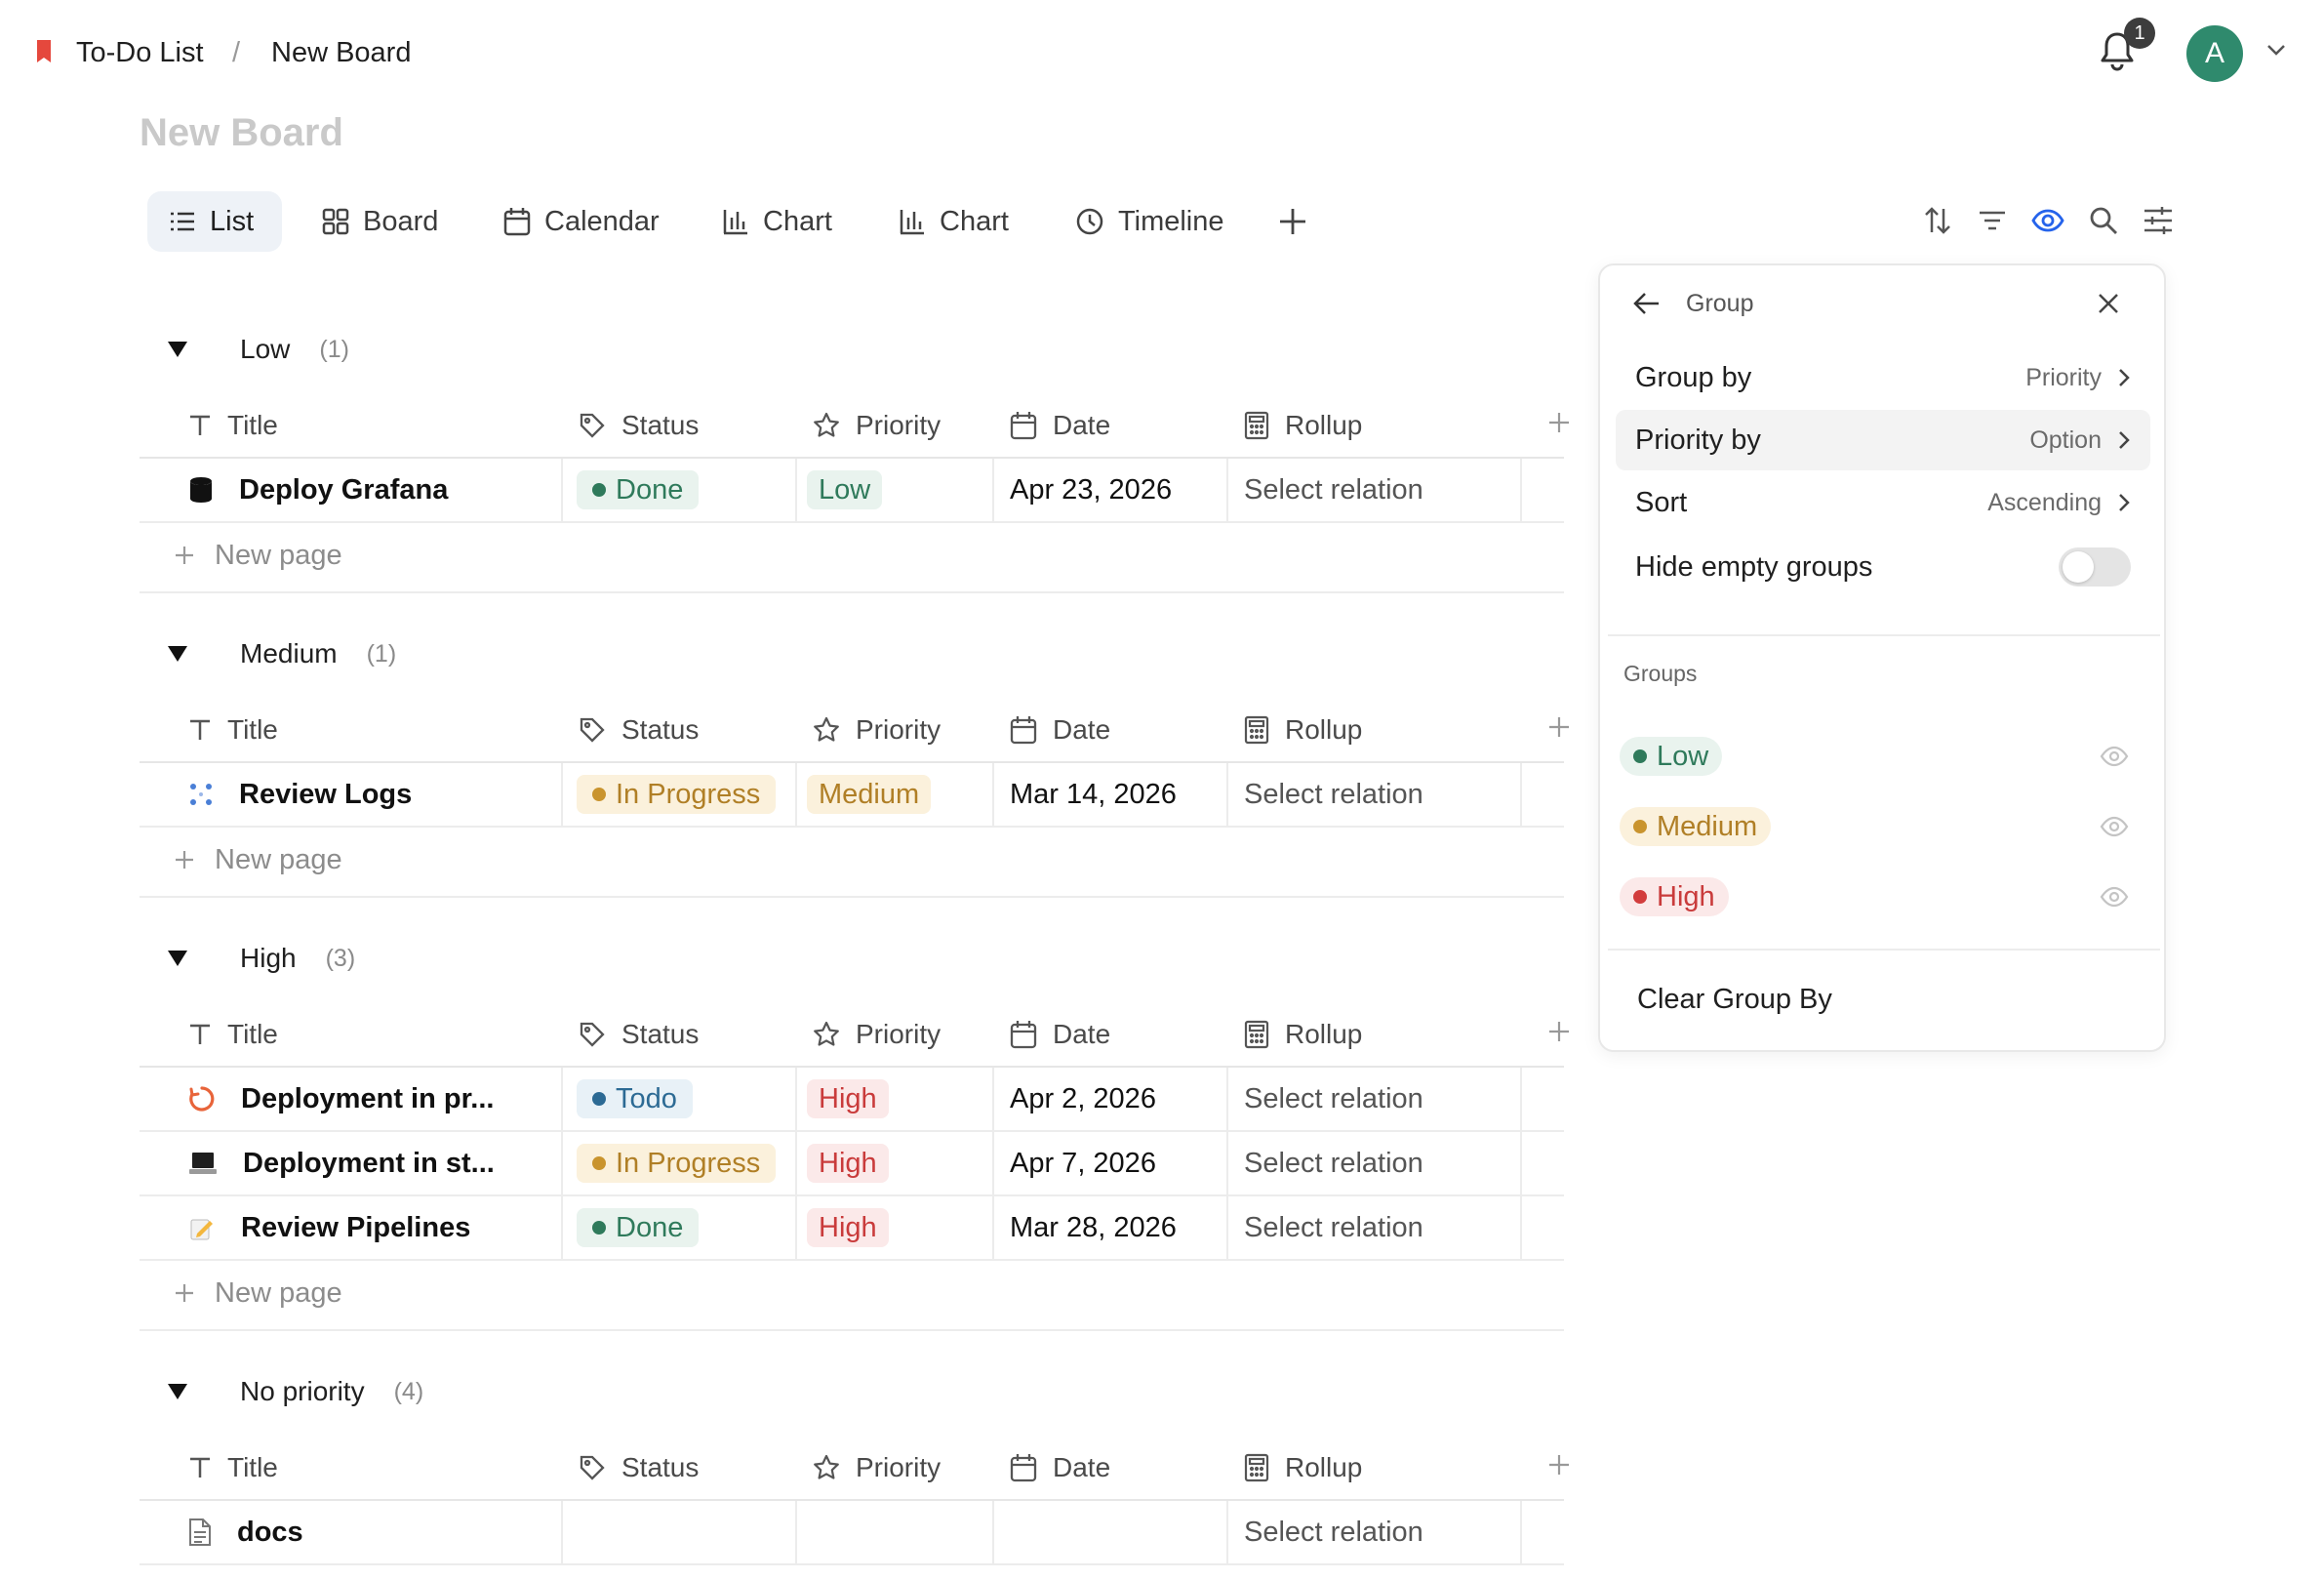 The height and width of the screenshot is (1579, 2324). What do you see at coordinates (869, 794) in the screenshot?
I see `priority-cell: Medium` at bounding box center [869, 794].